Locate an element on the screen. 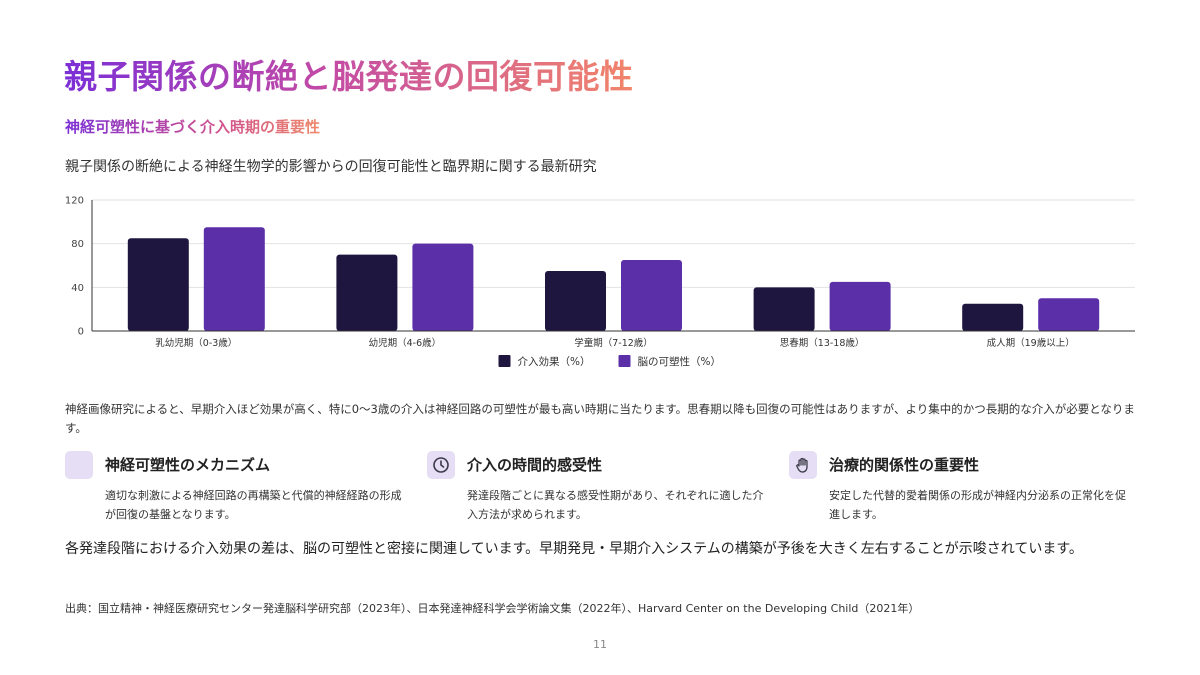  y-tick-label: 120 is located at coordinates (74, 201).